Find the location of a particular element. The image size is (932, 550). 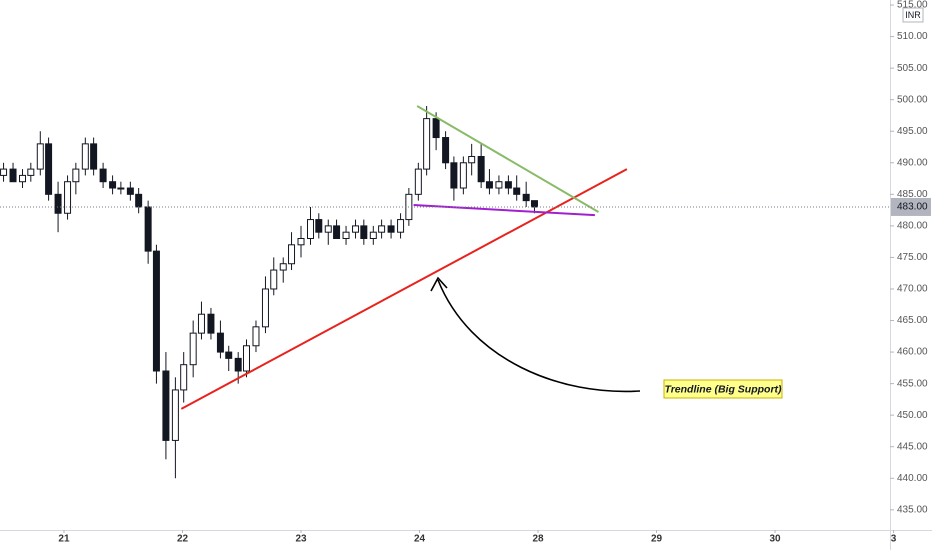

y-tick-label: 515.00 is located at coordinates (912, 5).